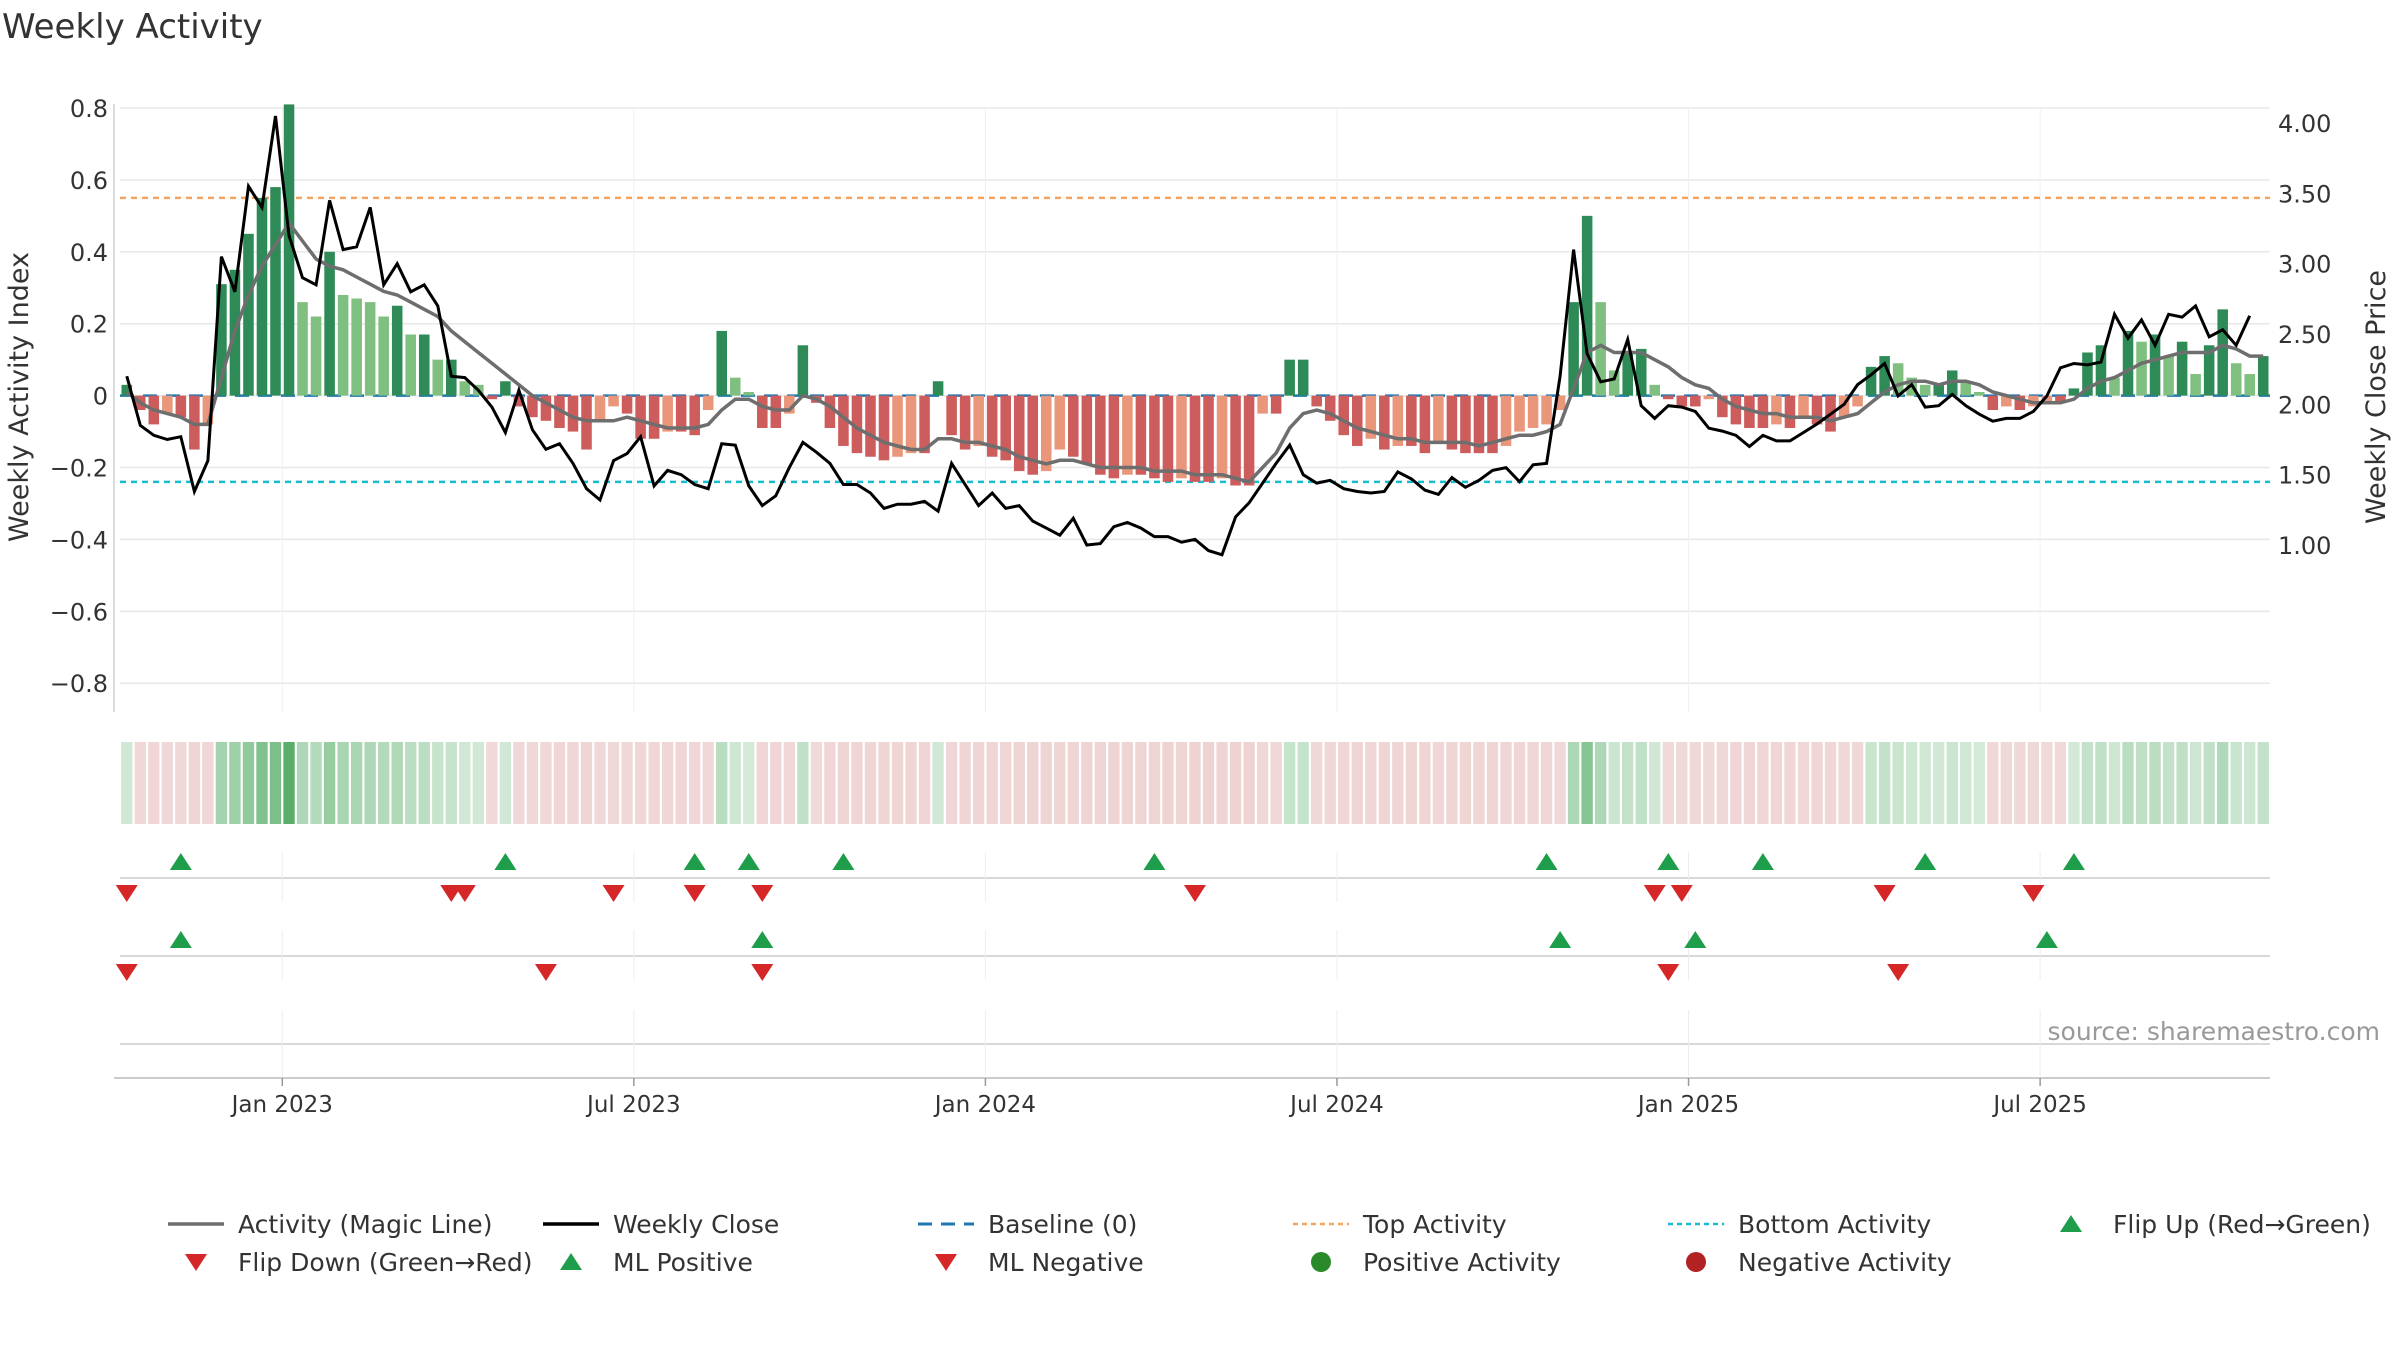  I want to click on y-right-tick-label: 2.50, so click(2304, 335).